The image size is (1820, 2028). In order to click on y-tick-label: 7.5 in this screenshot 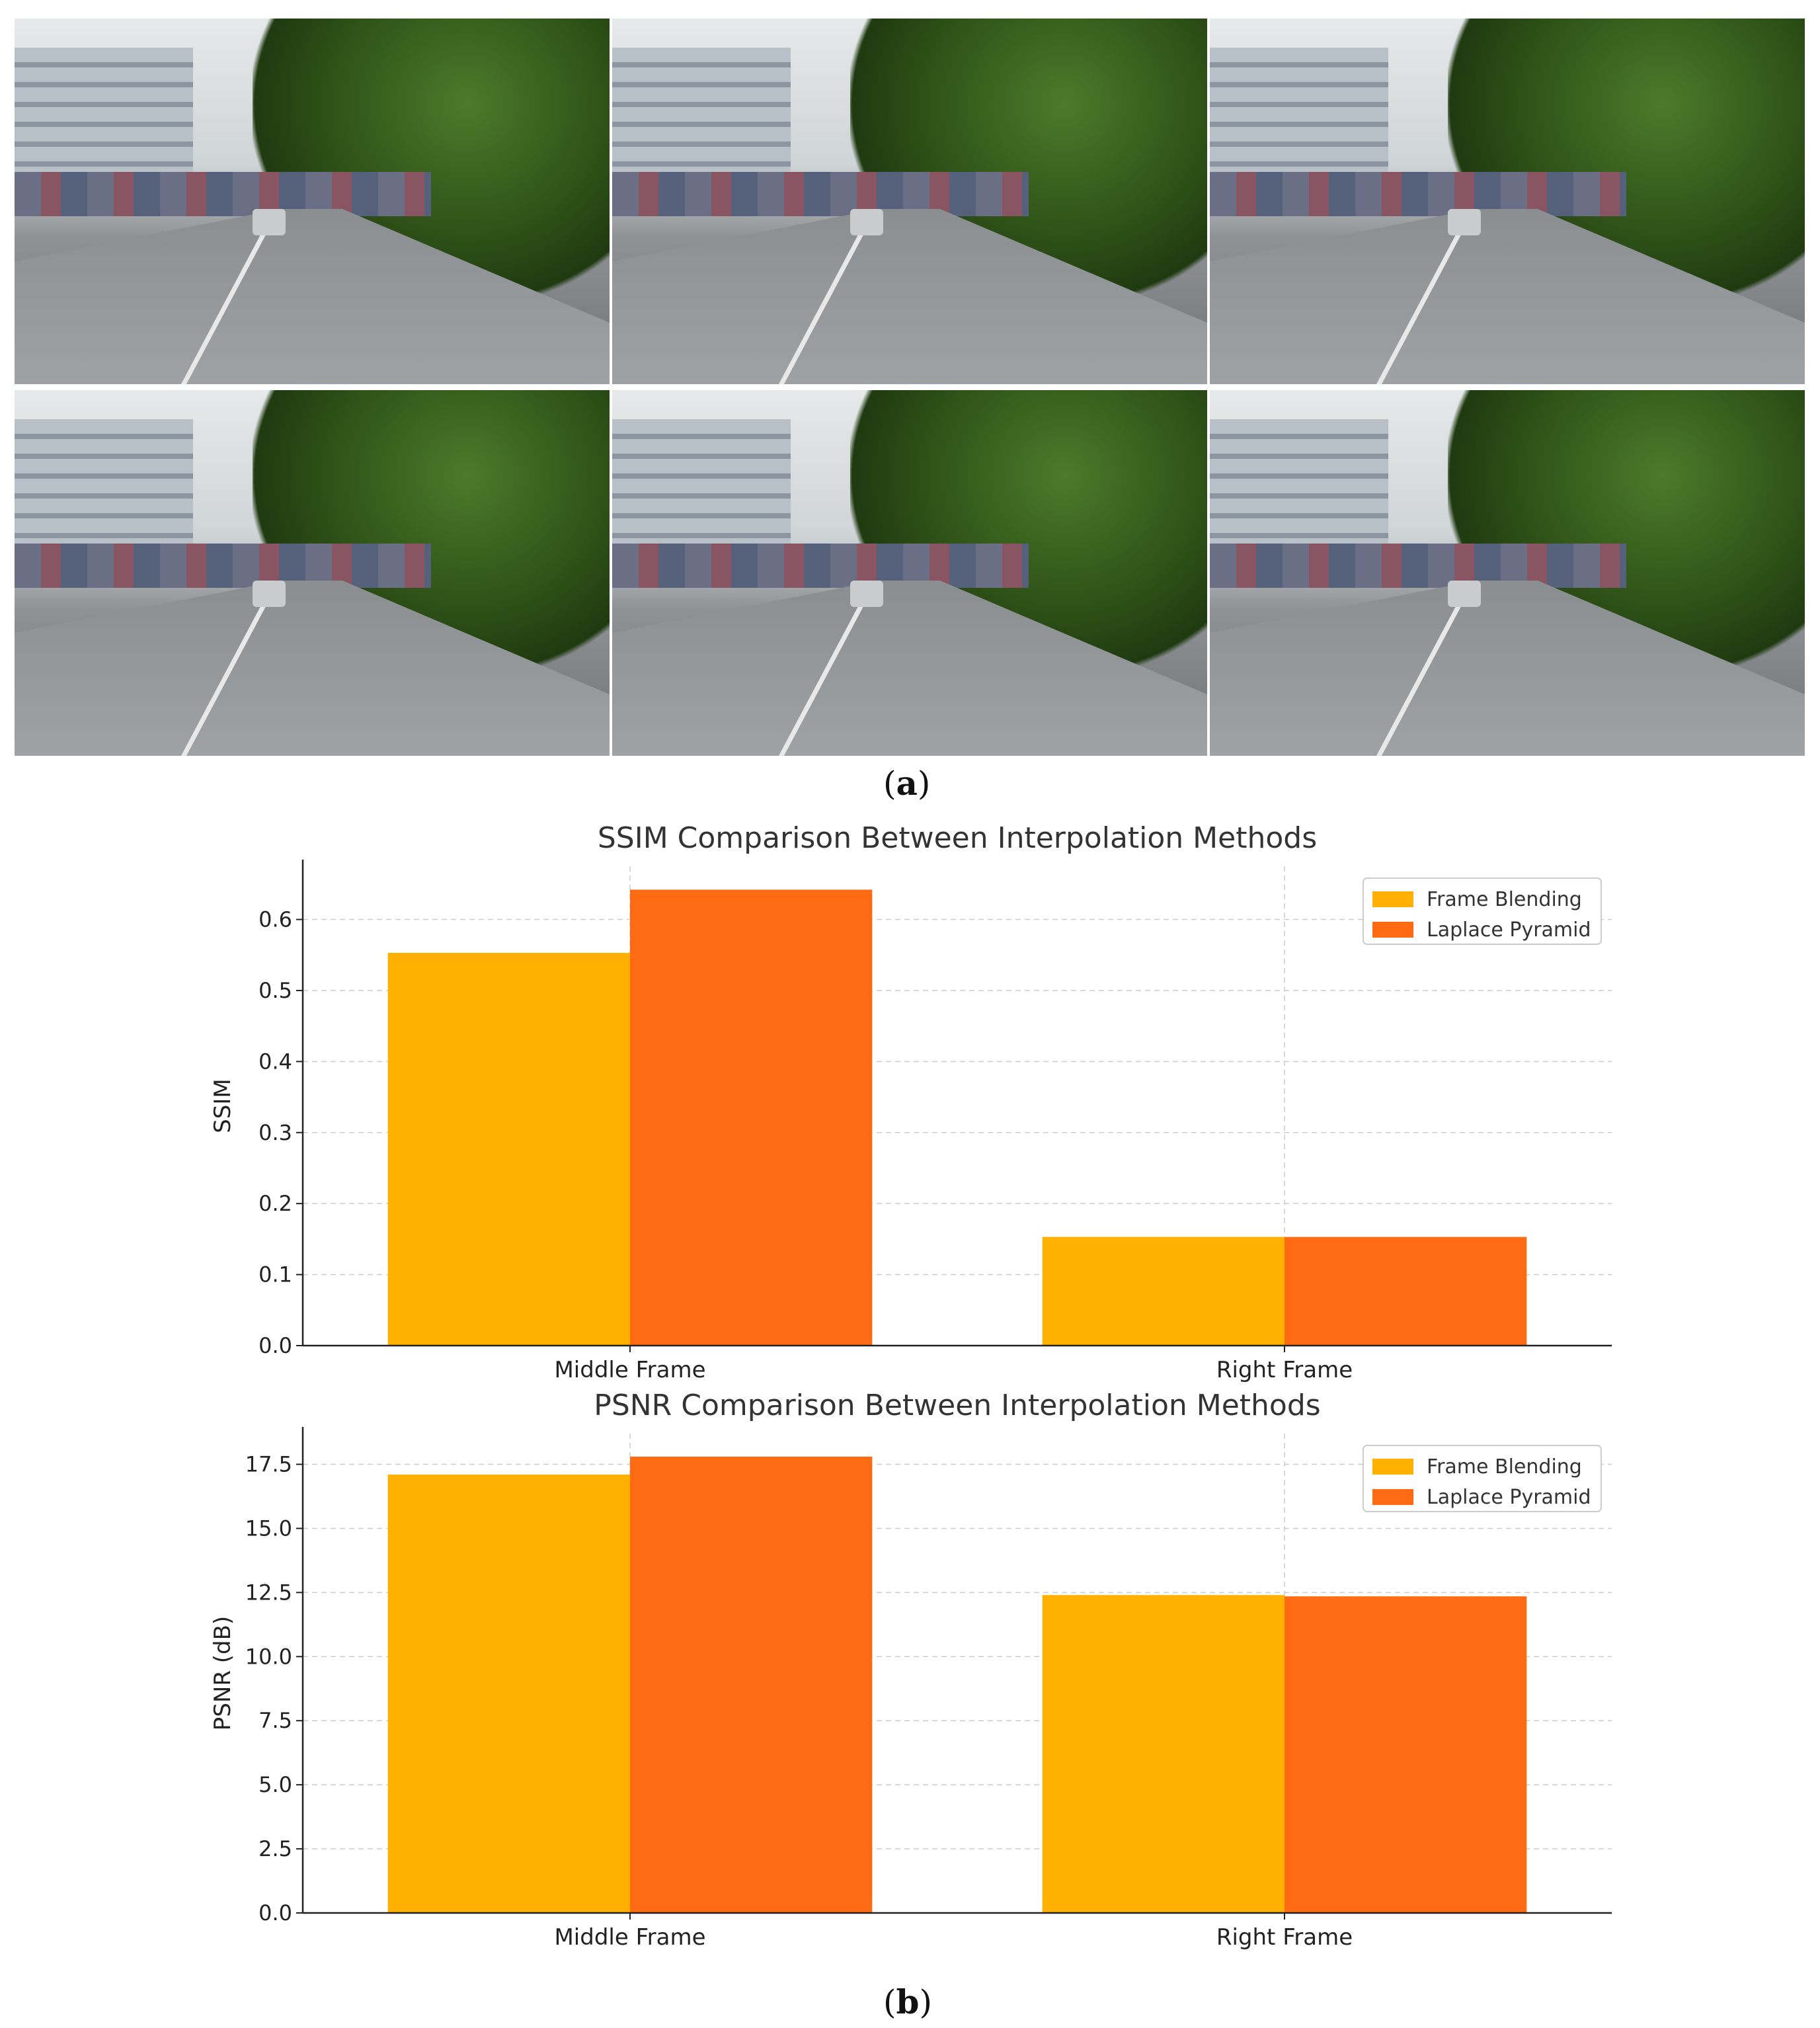, I will do `click(275, 1720)`.